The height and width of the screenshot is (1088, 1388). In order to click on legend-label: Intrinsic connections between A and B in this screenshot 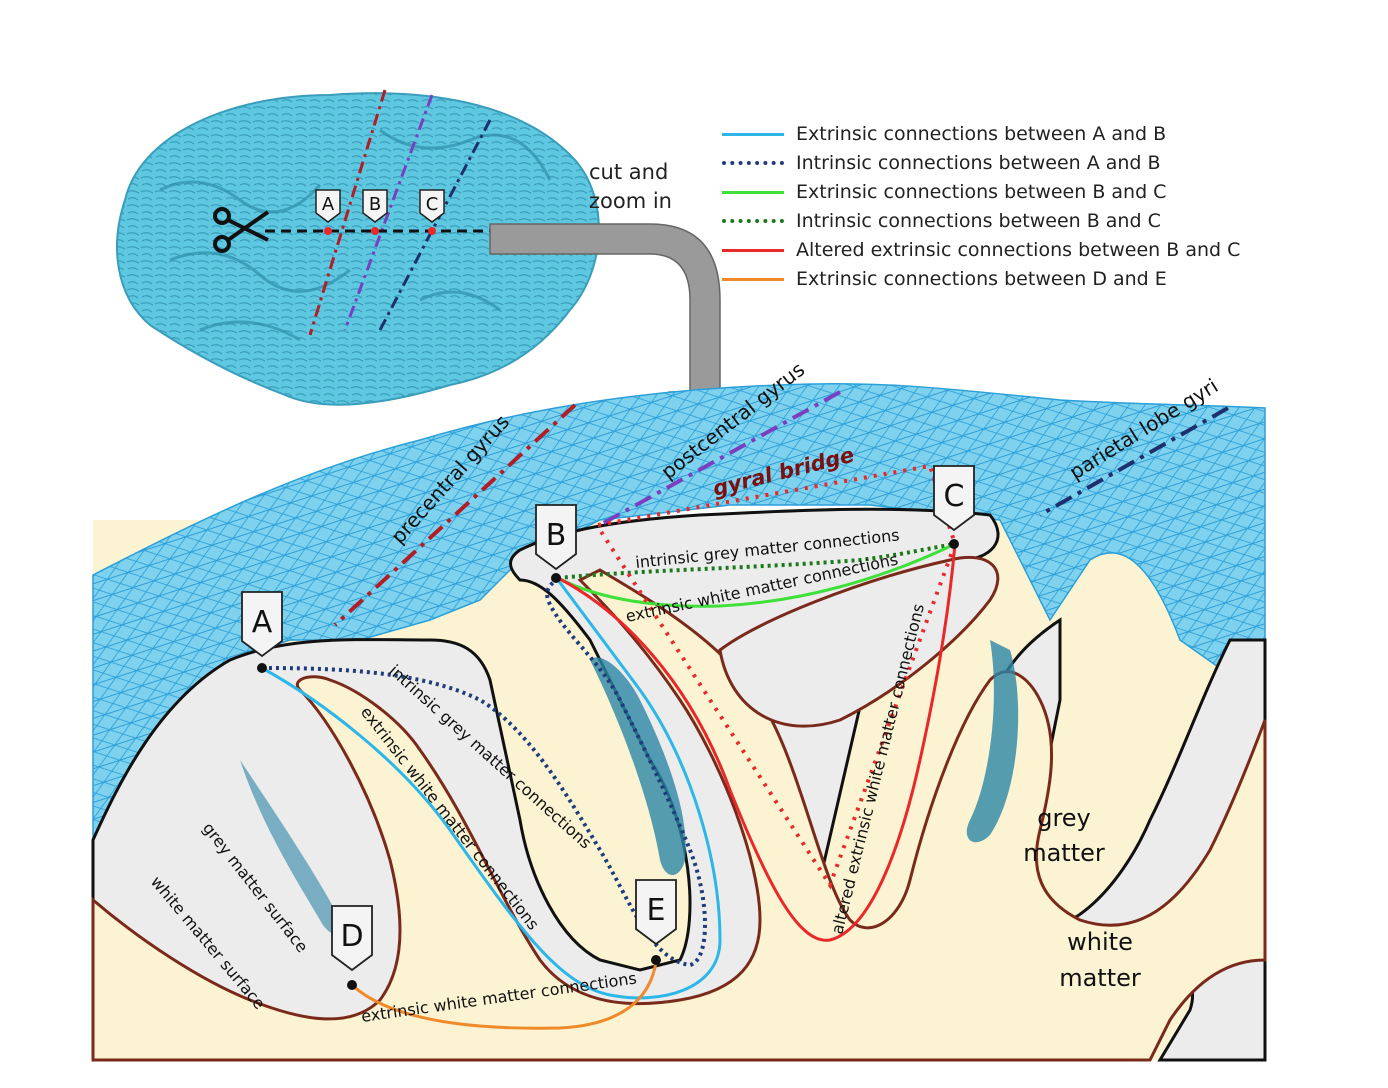, I will do `click(978, 163)`.